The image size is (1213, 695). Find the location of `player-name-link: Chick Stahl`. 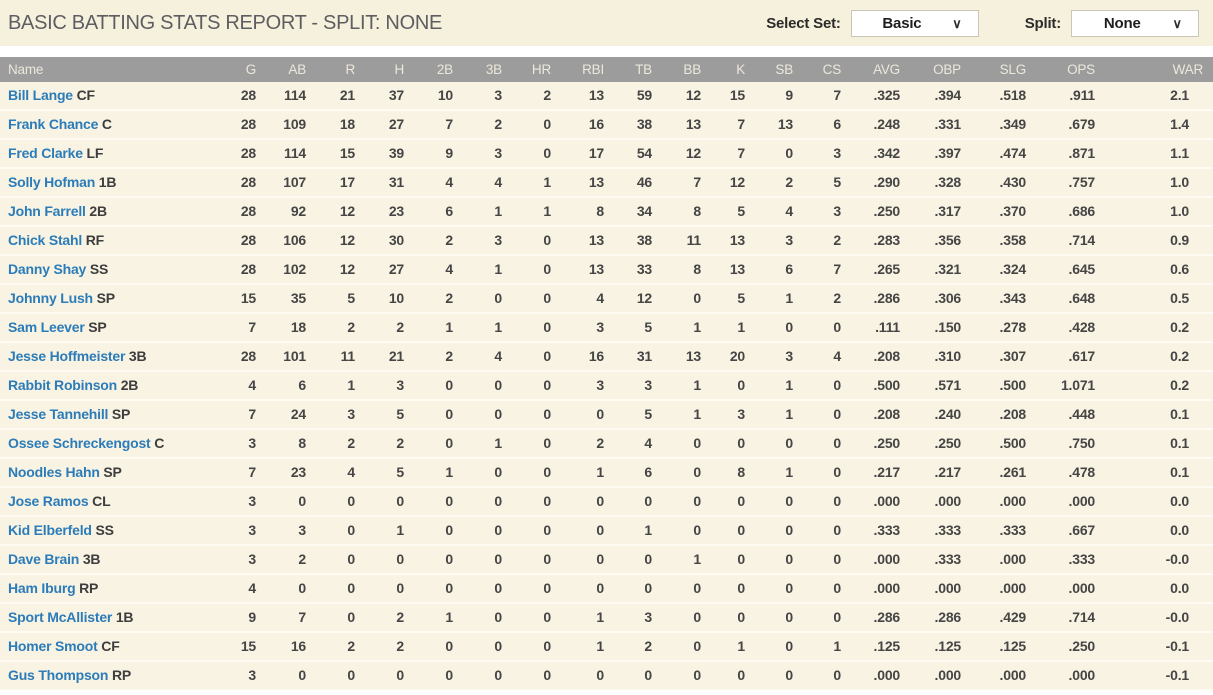

player-name-link: Chick Stahl is located at coordinates (45, 240).